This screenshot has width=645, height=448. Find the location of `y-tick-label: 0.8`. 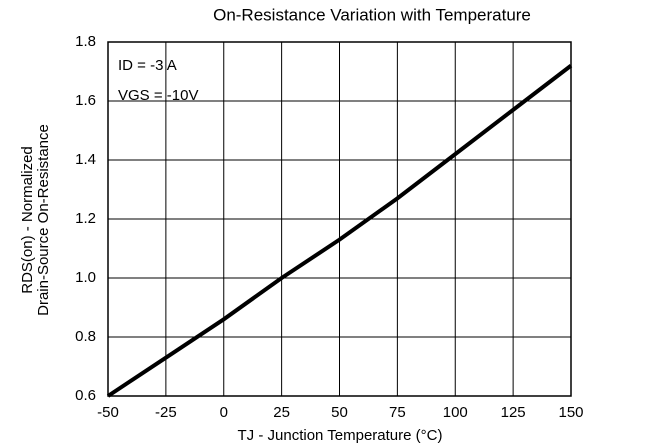

y-tick-label: 0.8 is located at coordinates (85, 336).